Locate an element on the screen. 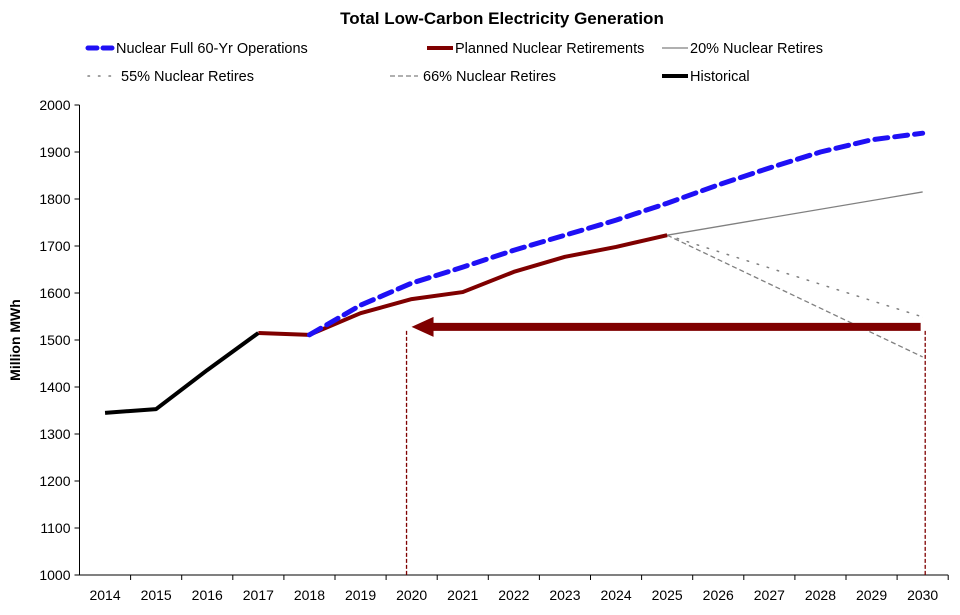 This screenshot has height=615, width=960. y-tick-label: 2000 is located at coordinates (54, 105).